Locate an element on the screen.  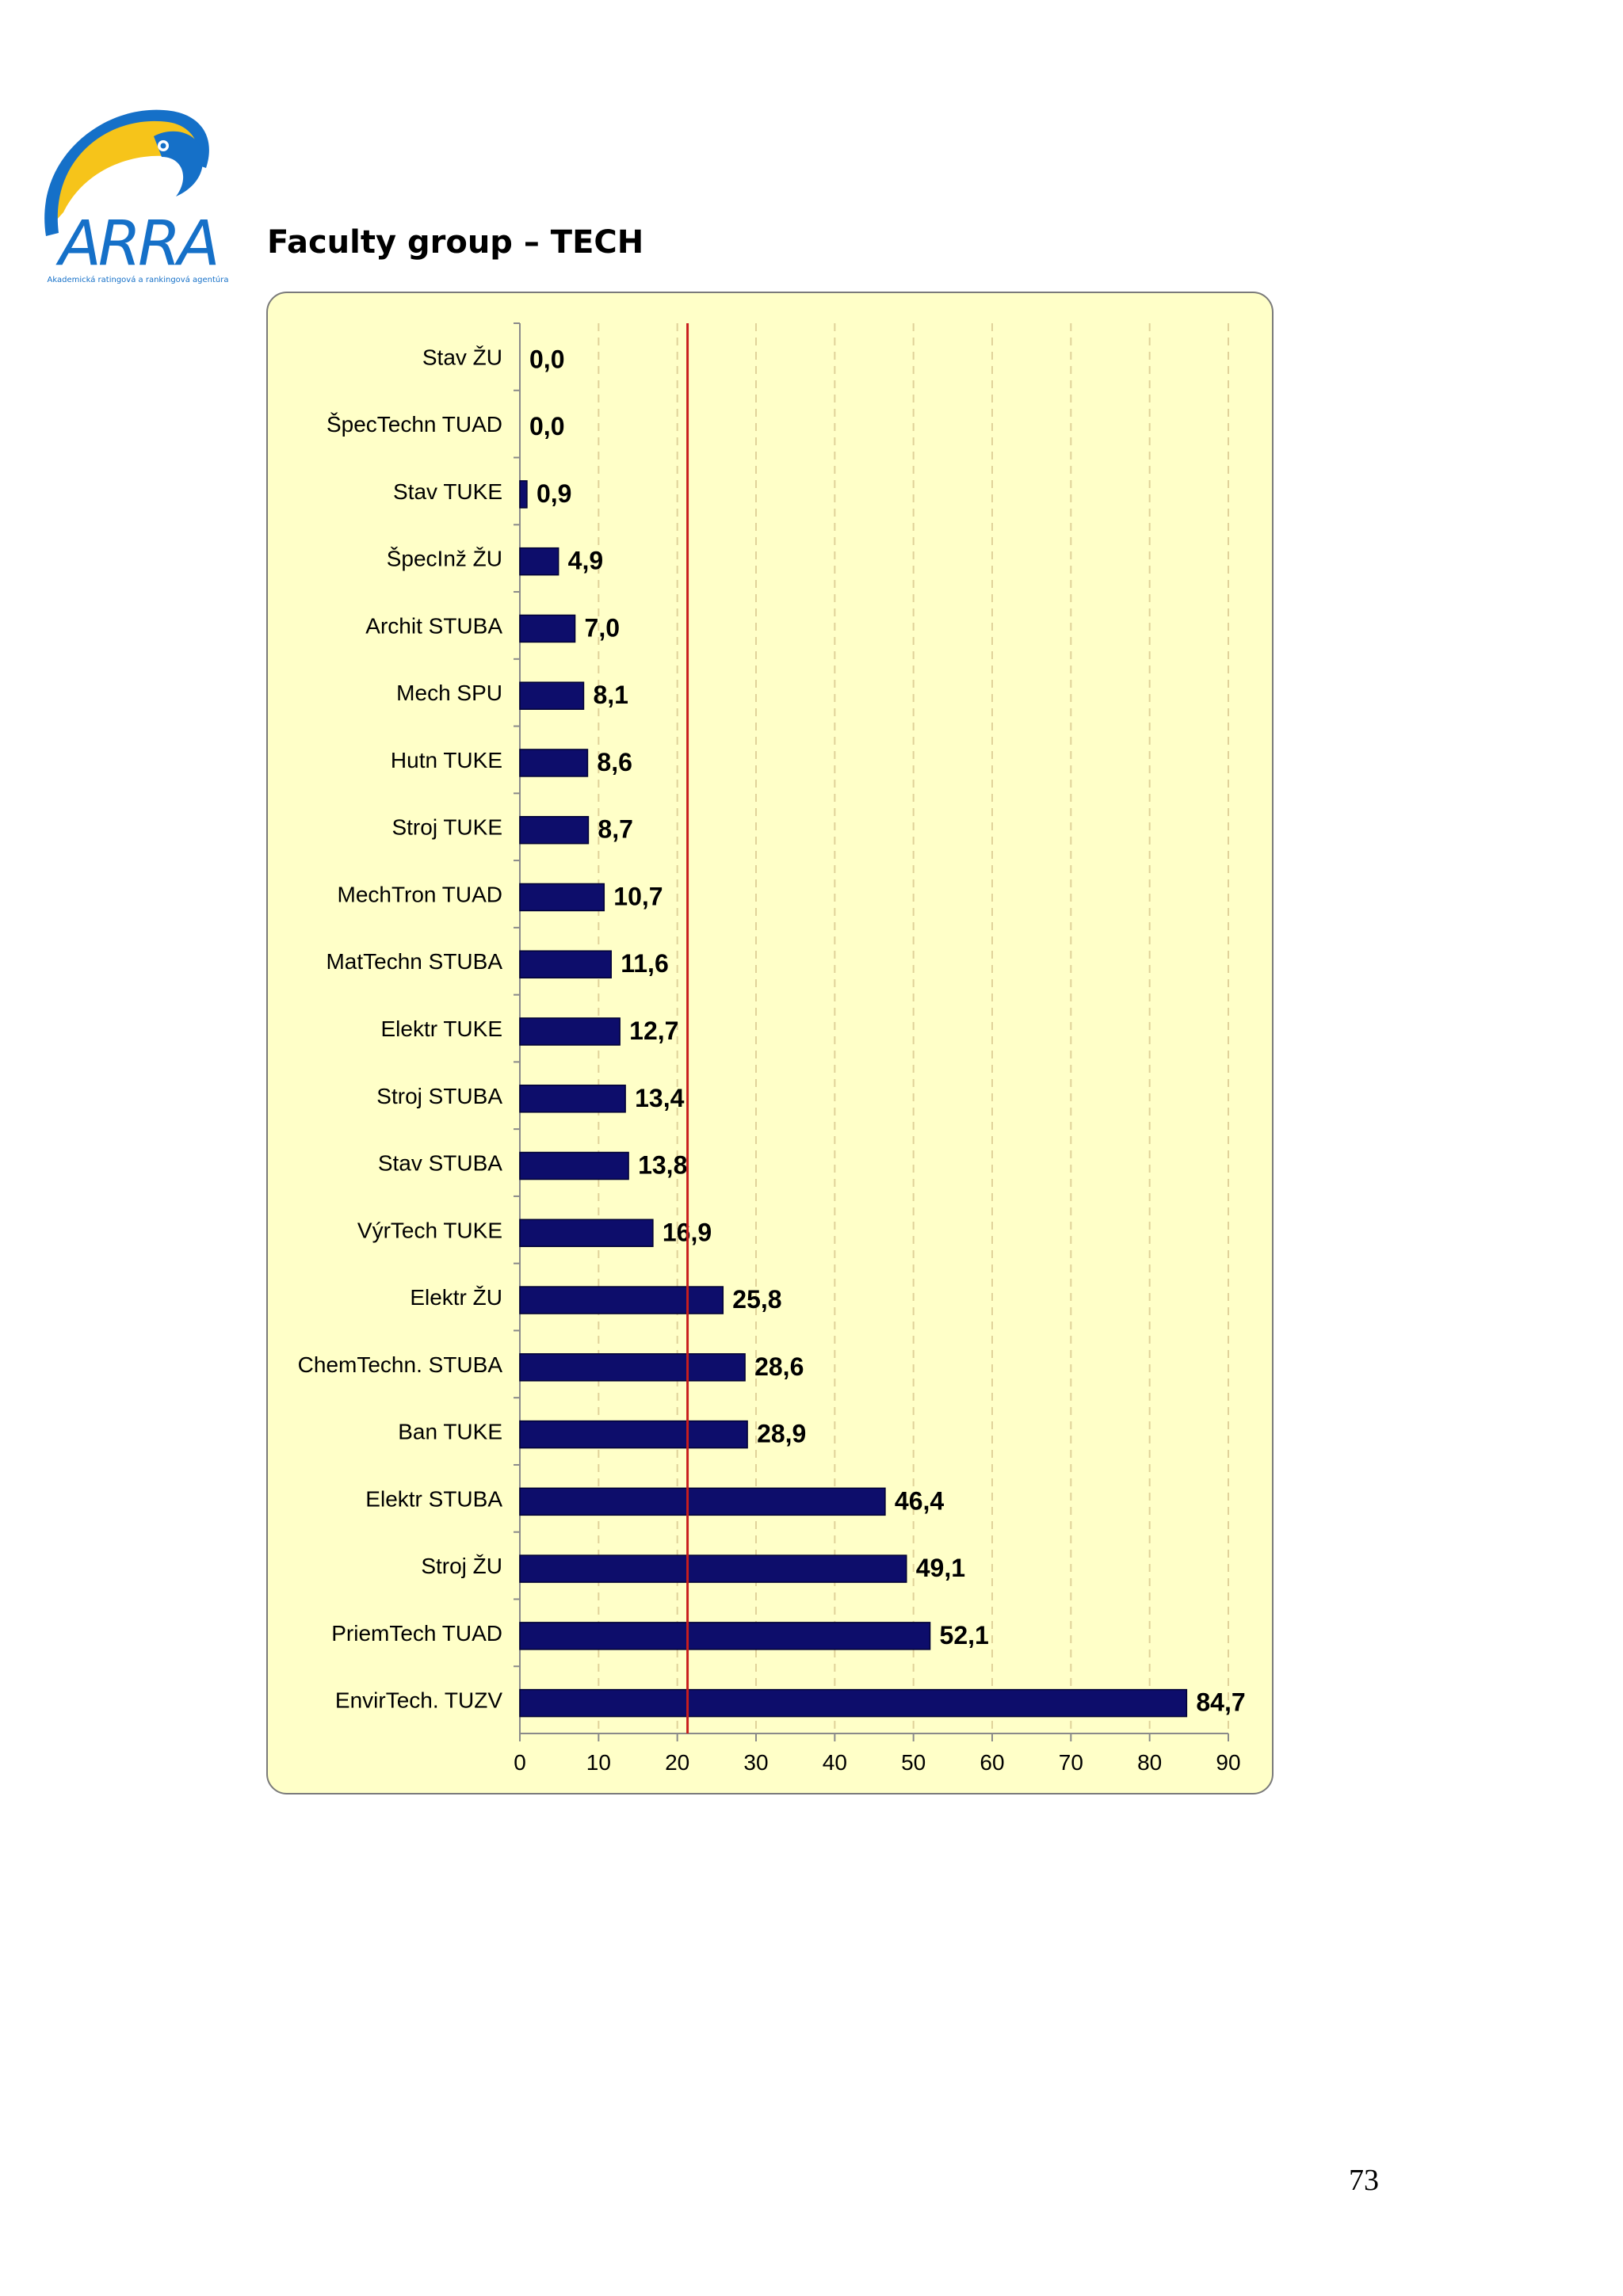
value-label-10: 12,7 is located at coordinates (653, 1030).